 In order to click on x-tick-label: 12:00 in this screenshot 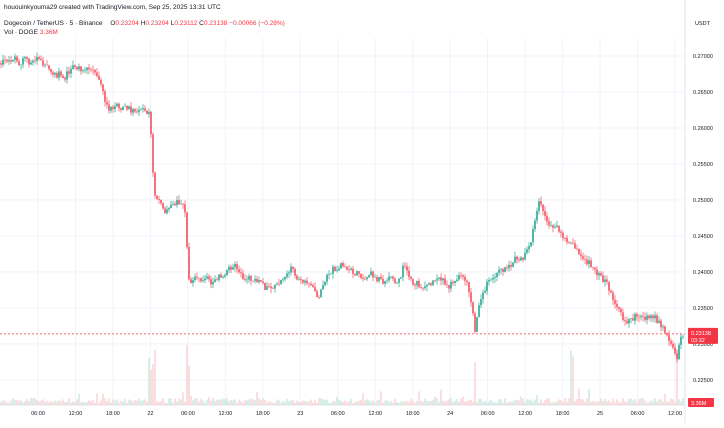, I will do `click(375, 414)`.